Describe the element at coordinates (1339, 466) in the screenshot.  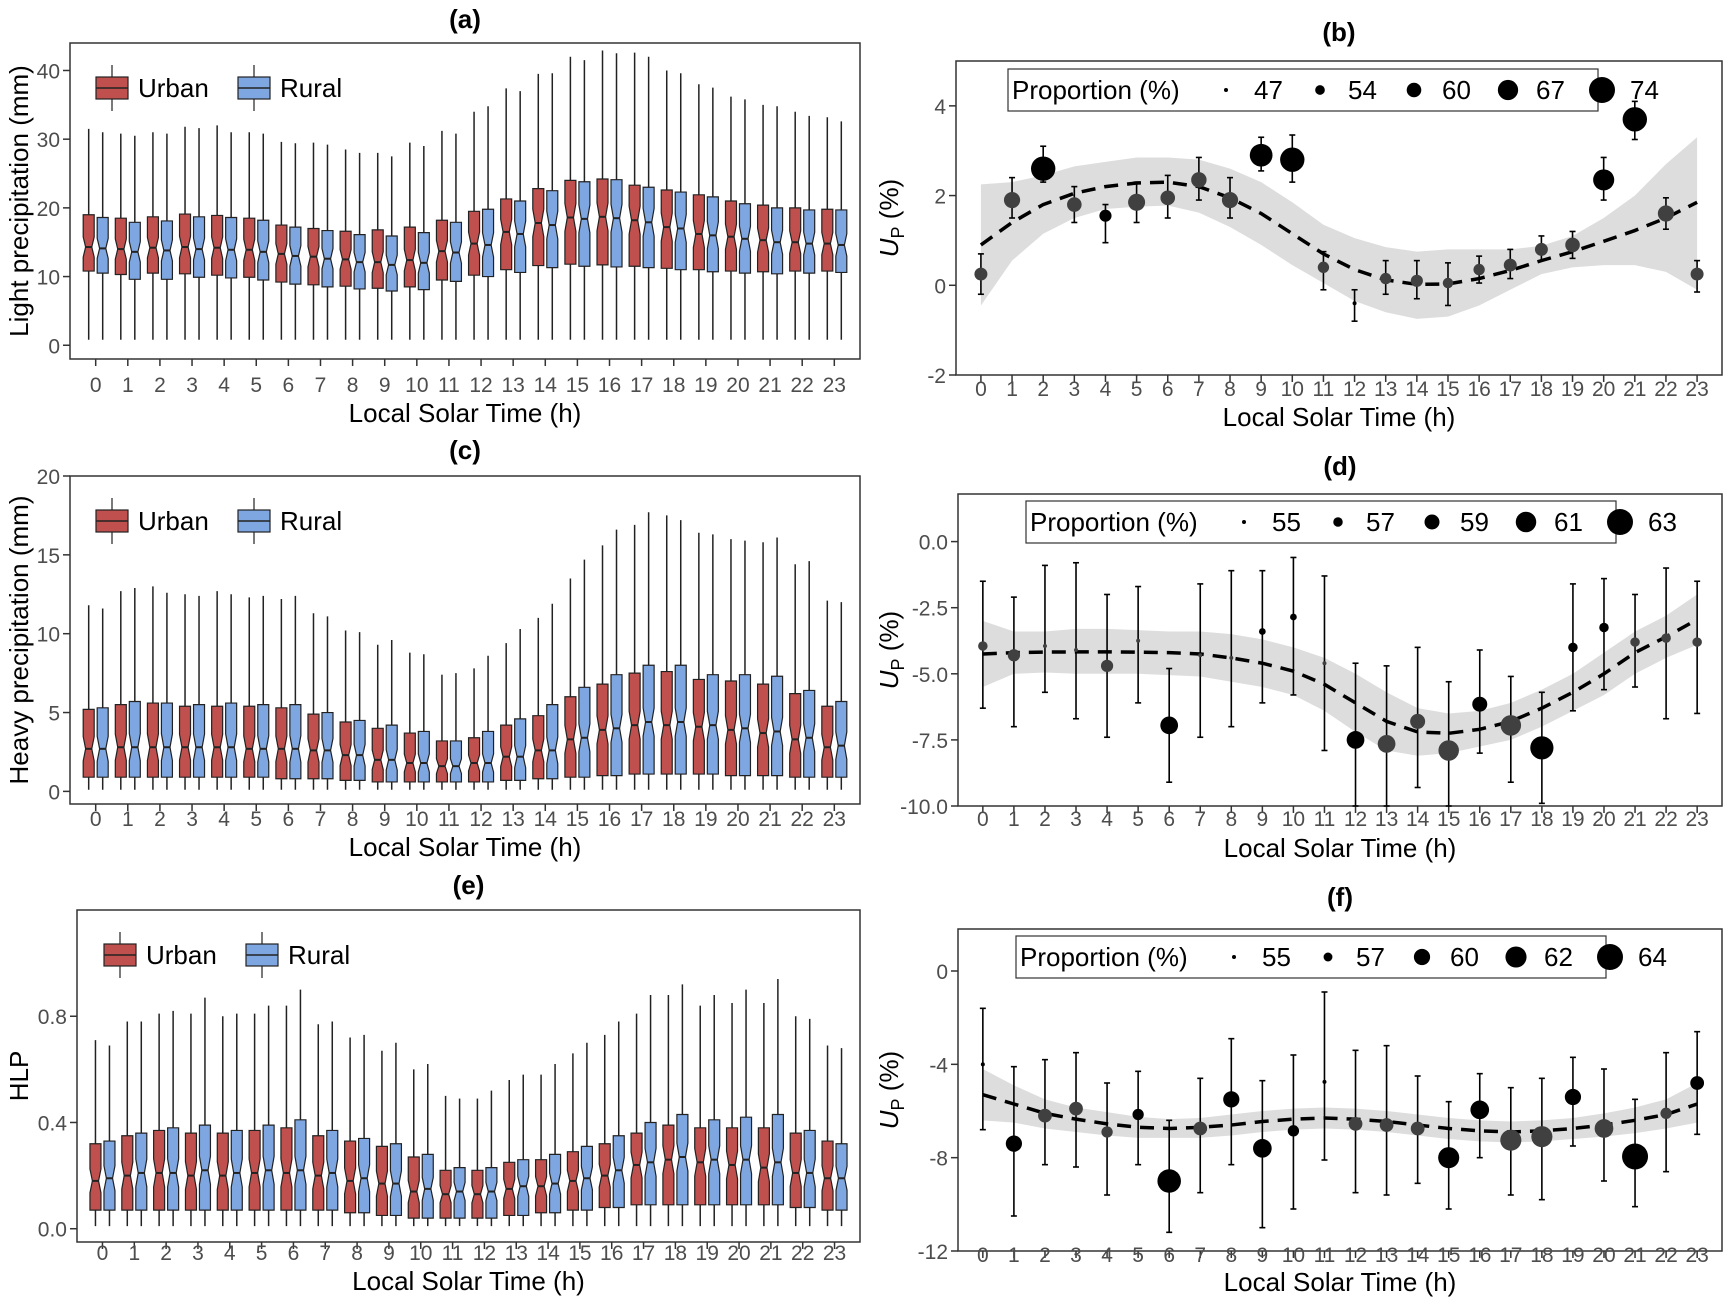
I see `panel-title-d: (d)` at that location.